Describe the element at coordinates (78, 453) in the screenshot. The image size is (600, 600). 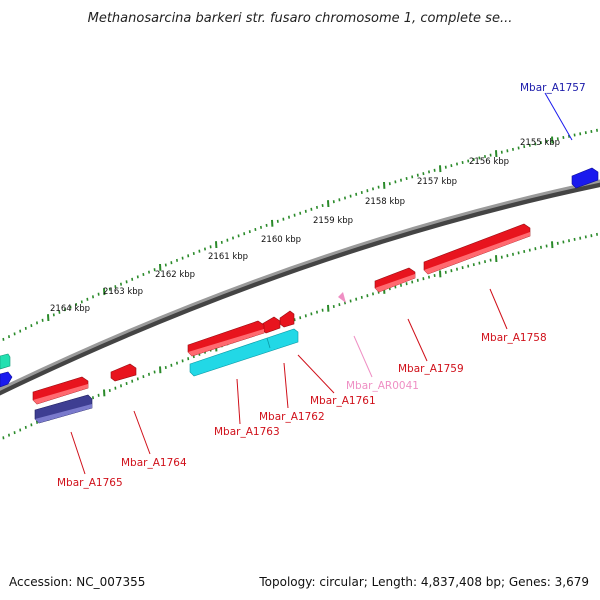
I see `leader-Mbar_A1765` at that location.